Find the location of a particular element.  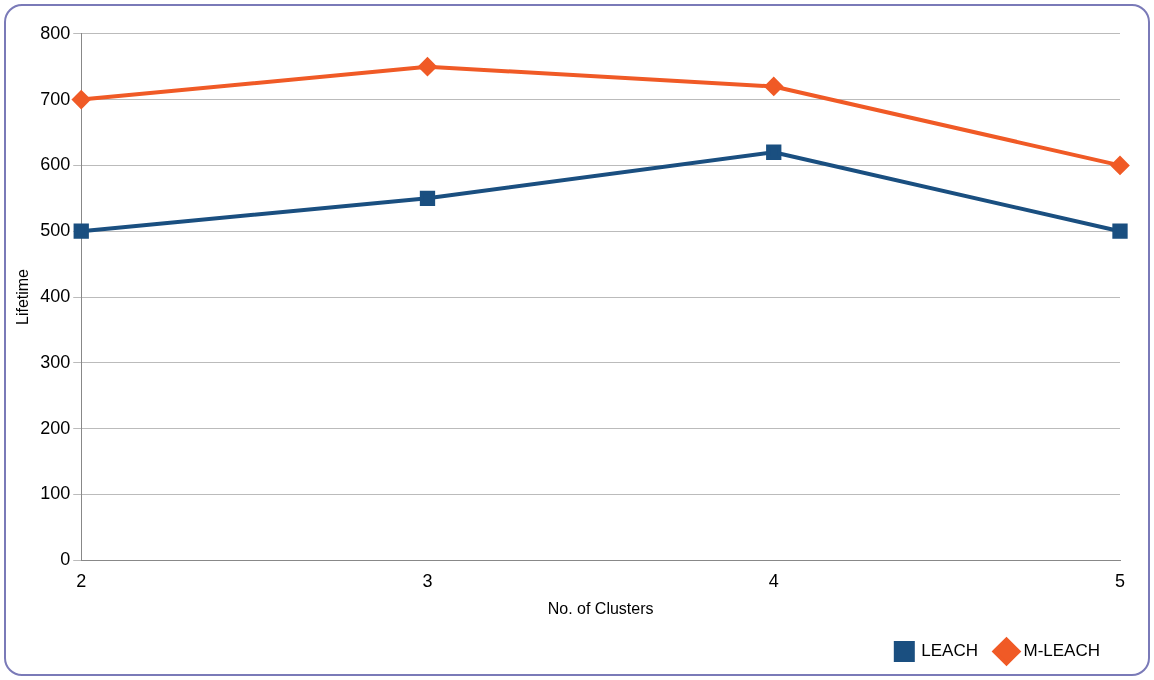

x-tick-label: 3 is located at coordinates (427, 580).